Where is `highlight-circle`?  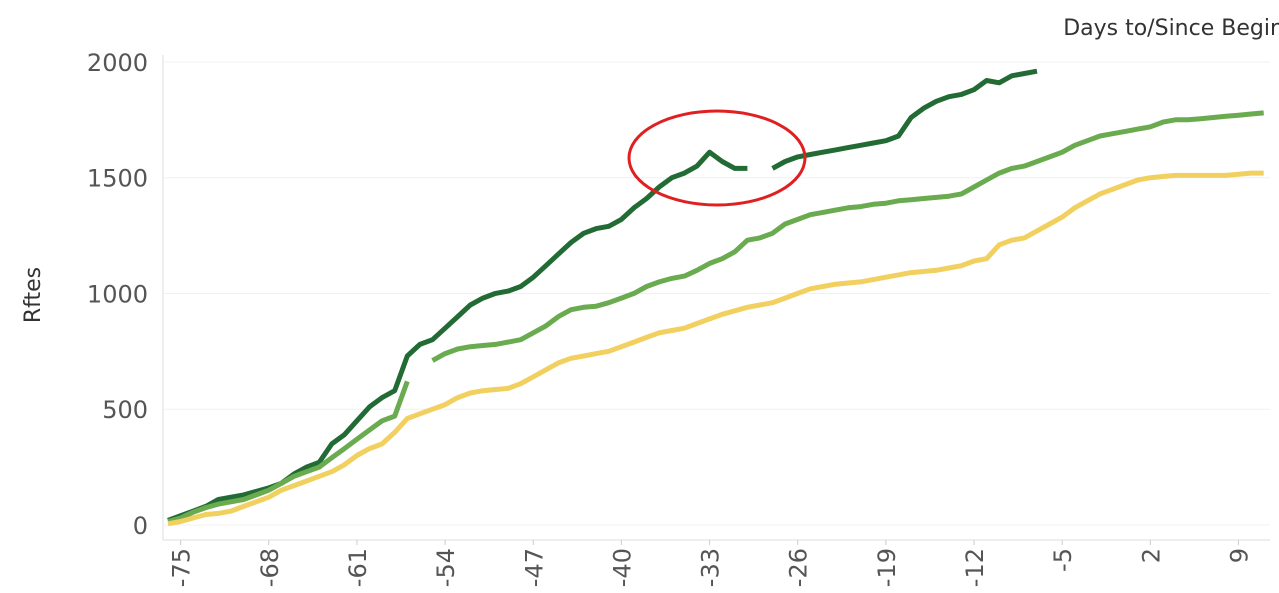 highlight-circle is located at coordinates (717, 158).